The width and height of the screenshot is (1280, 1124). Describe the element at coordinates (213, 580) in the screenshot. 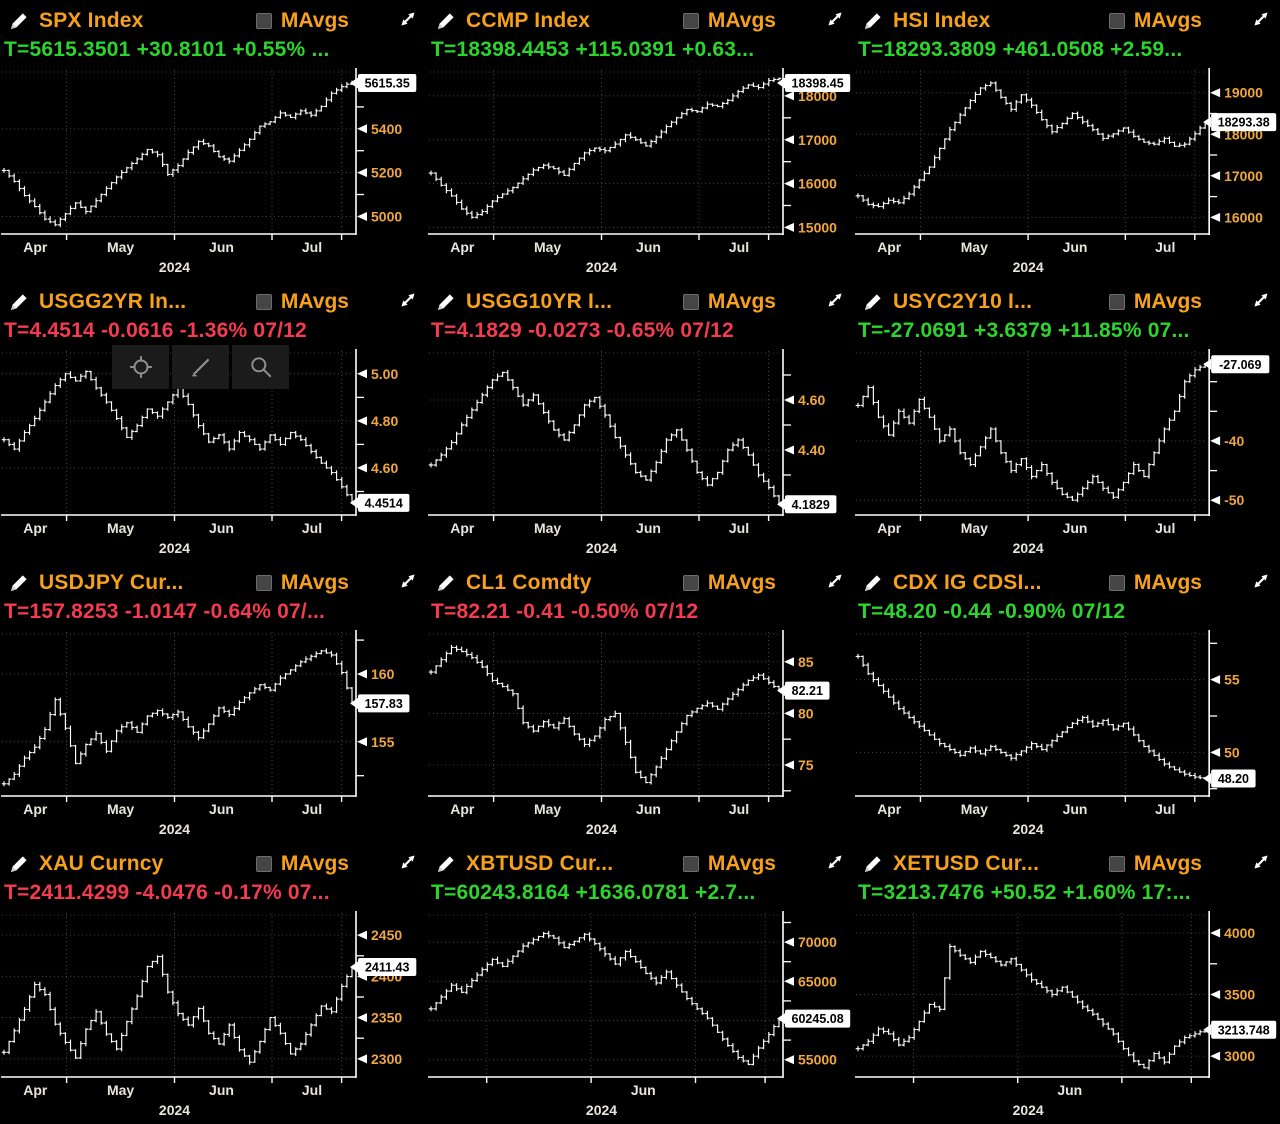

I see `panel-header: USDJPY Cur... MAvgs` at that location.